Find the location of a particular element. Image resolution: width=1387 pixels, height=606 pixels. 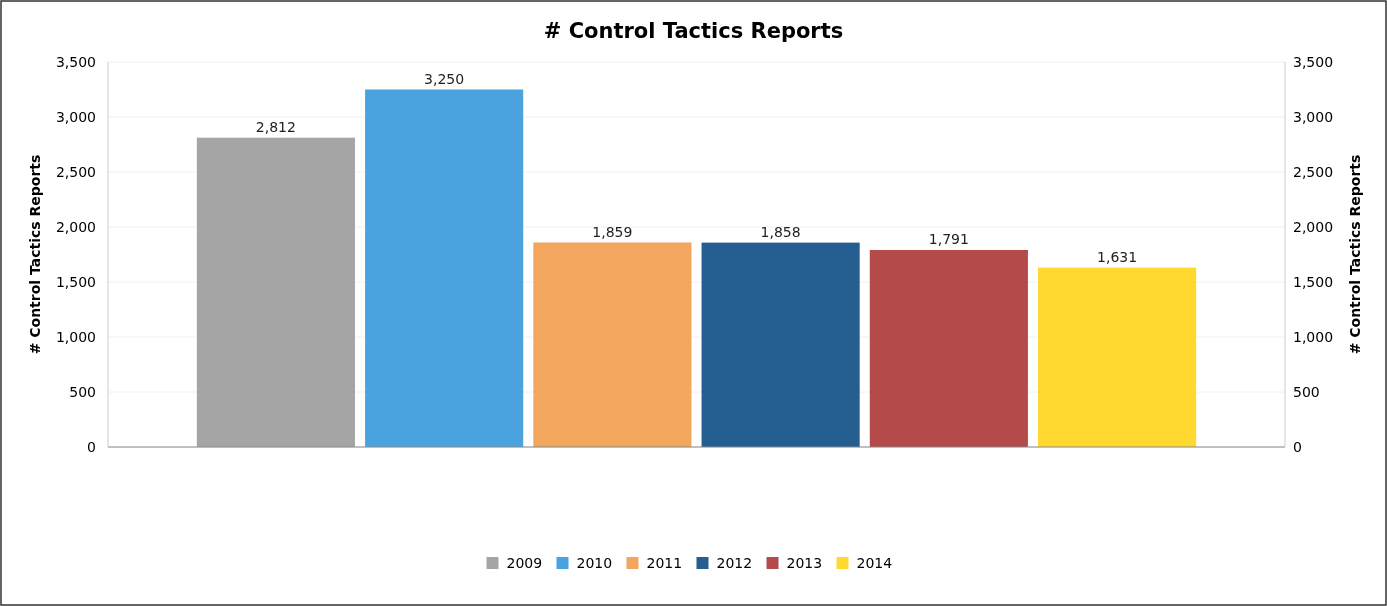

y2-axis-title: # Control Tactics Reports is located at coordinates (1355, 254).